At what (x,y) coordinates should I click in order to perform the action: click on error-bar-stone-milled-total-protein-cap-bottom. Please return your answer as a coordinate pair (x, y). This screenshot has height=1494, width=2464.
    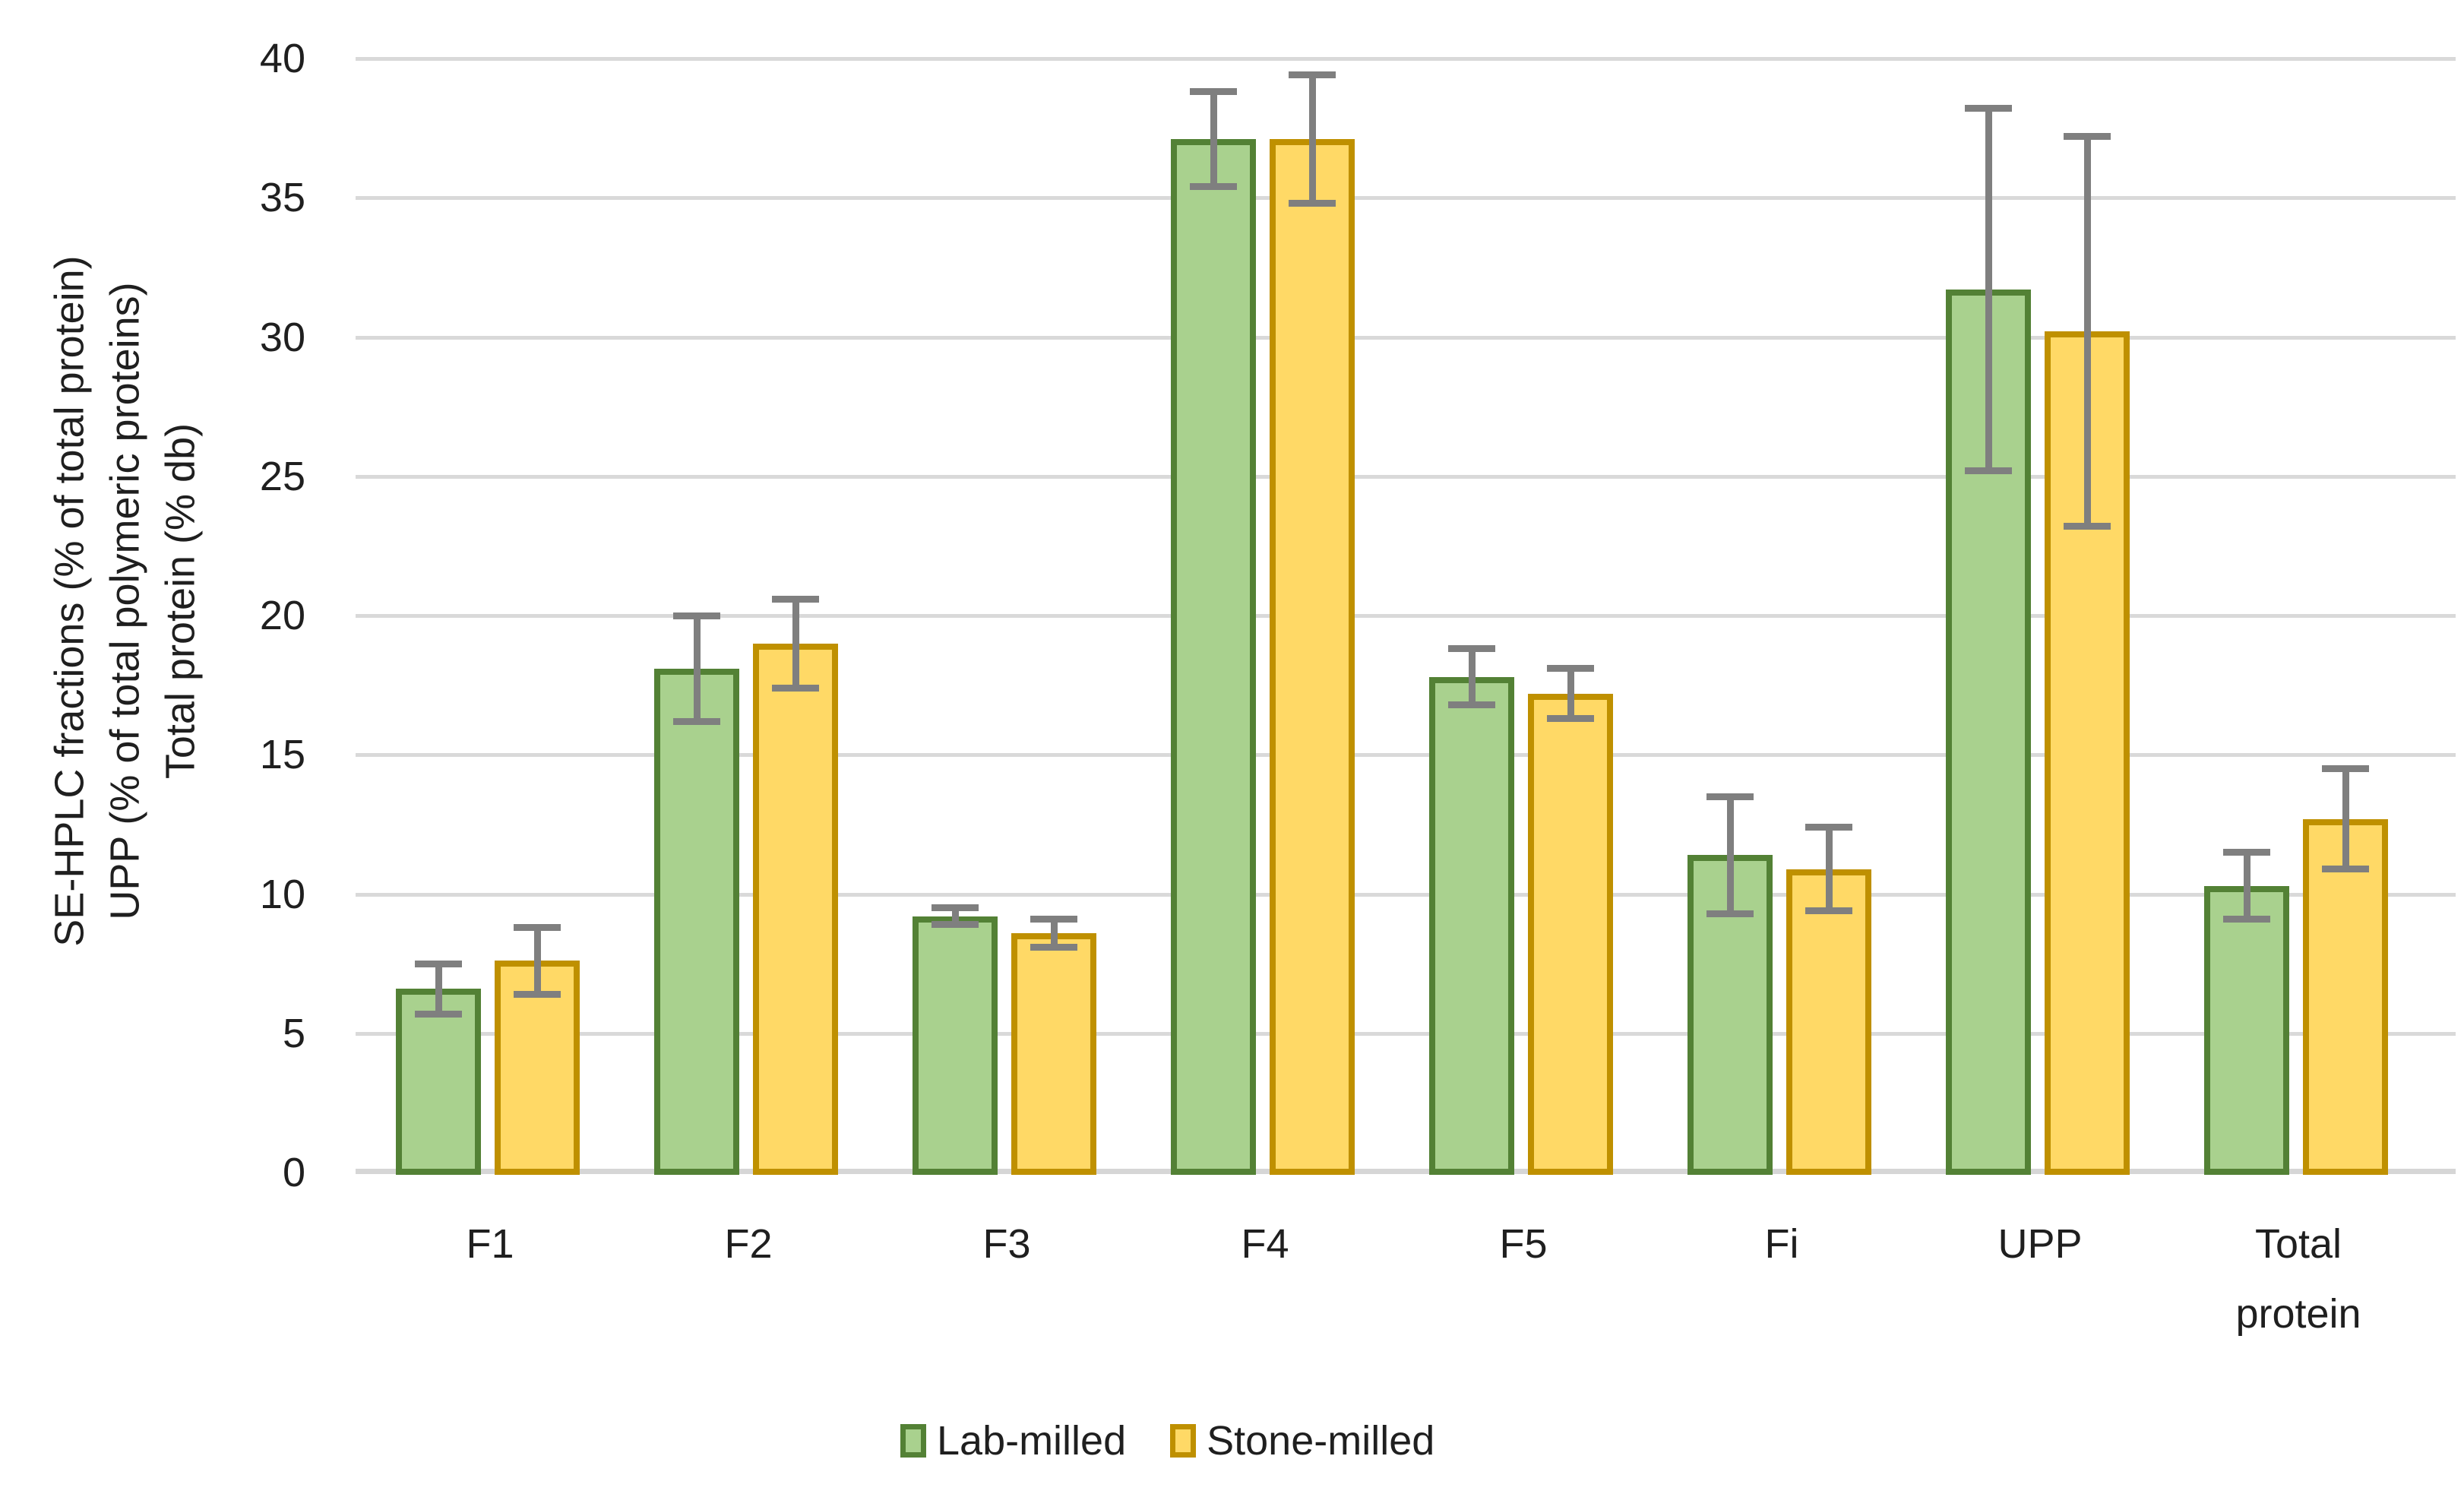
    Looking at the image, I should click on (2345, 869).